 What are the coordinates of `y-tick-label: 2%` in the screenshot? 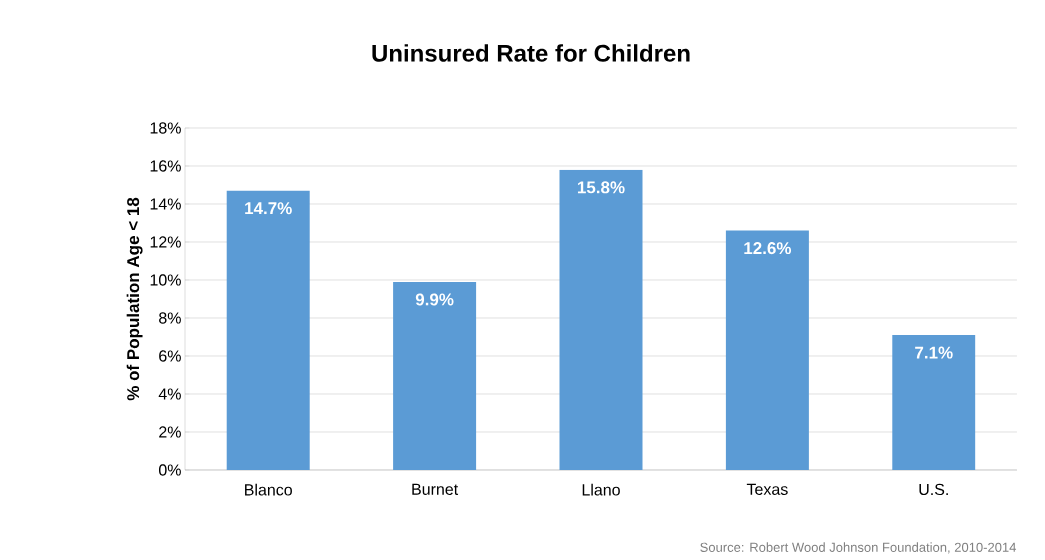 It's located at (170, 432).